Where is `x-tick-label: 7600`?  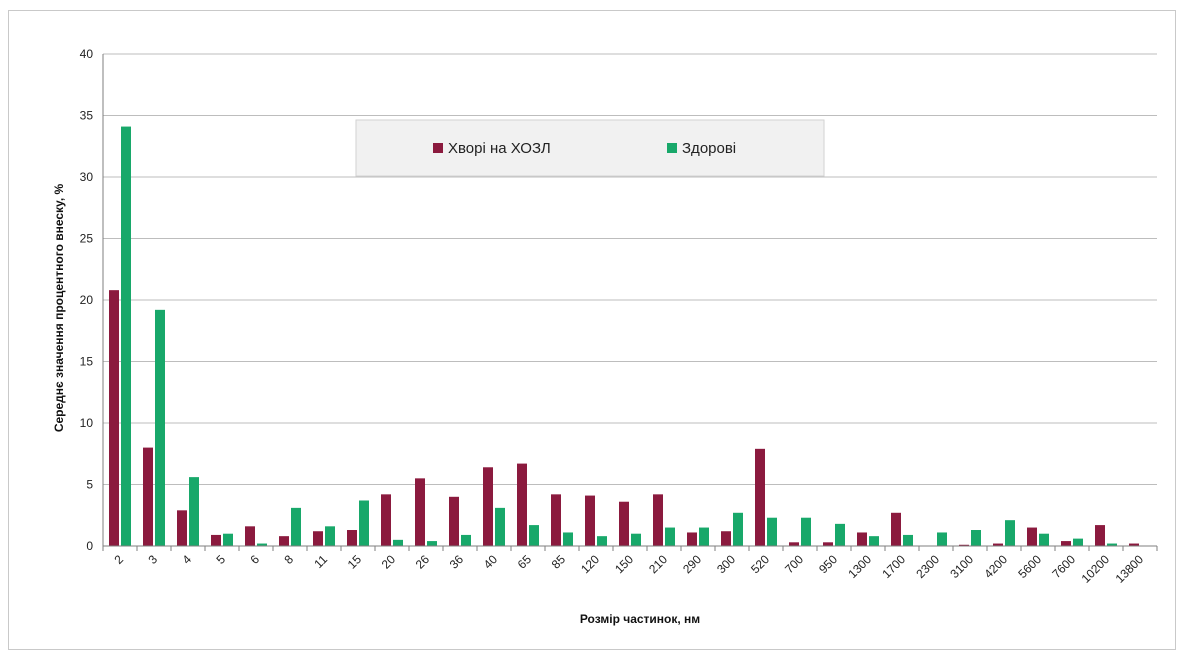
x-tick-label: 7600 is located at coordinates (1063, 566).